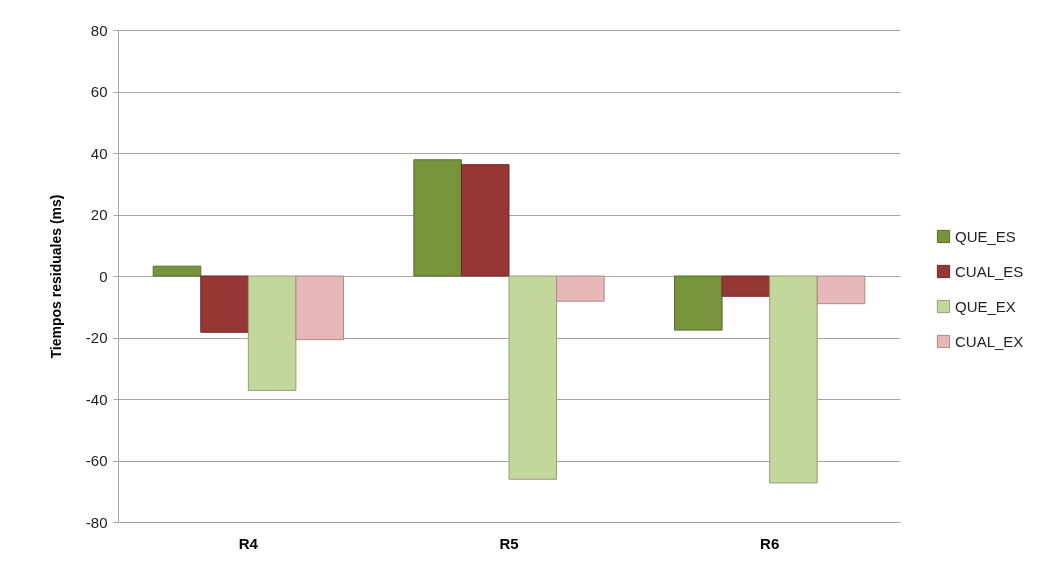  What do you see at coordinates (55, 276) in the screenshot?
I see `y-axis-title: Tiempos residuales (ms)` at bounding box center [55, 276].